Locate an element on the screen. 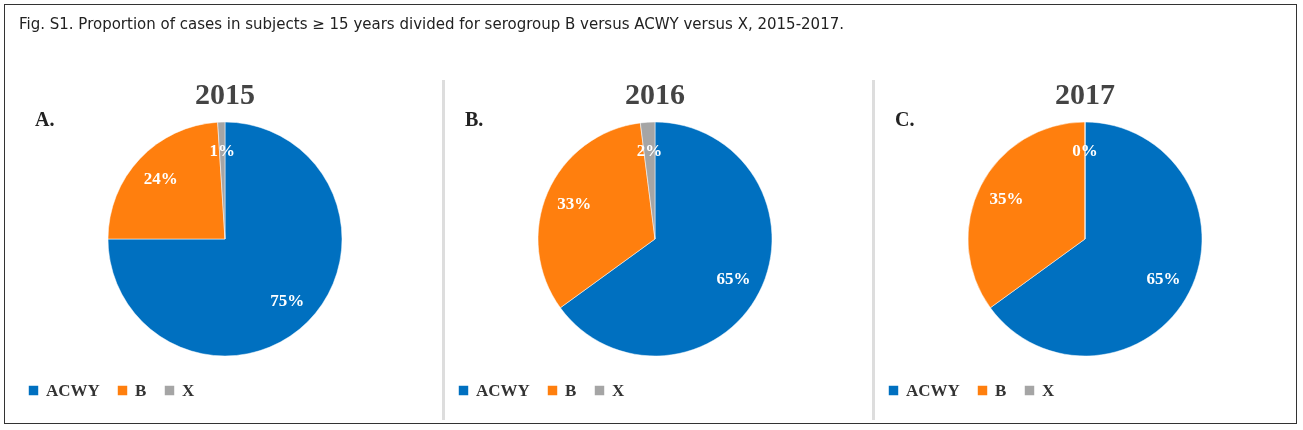  data-label: 75% is located at coordinates (287, 301).